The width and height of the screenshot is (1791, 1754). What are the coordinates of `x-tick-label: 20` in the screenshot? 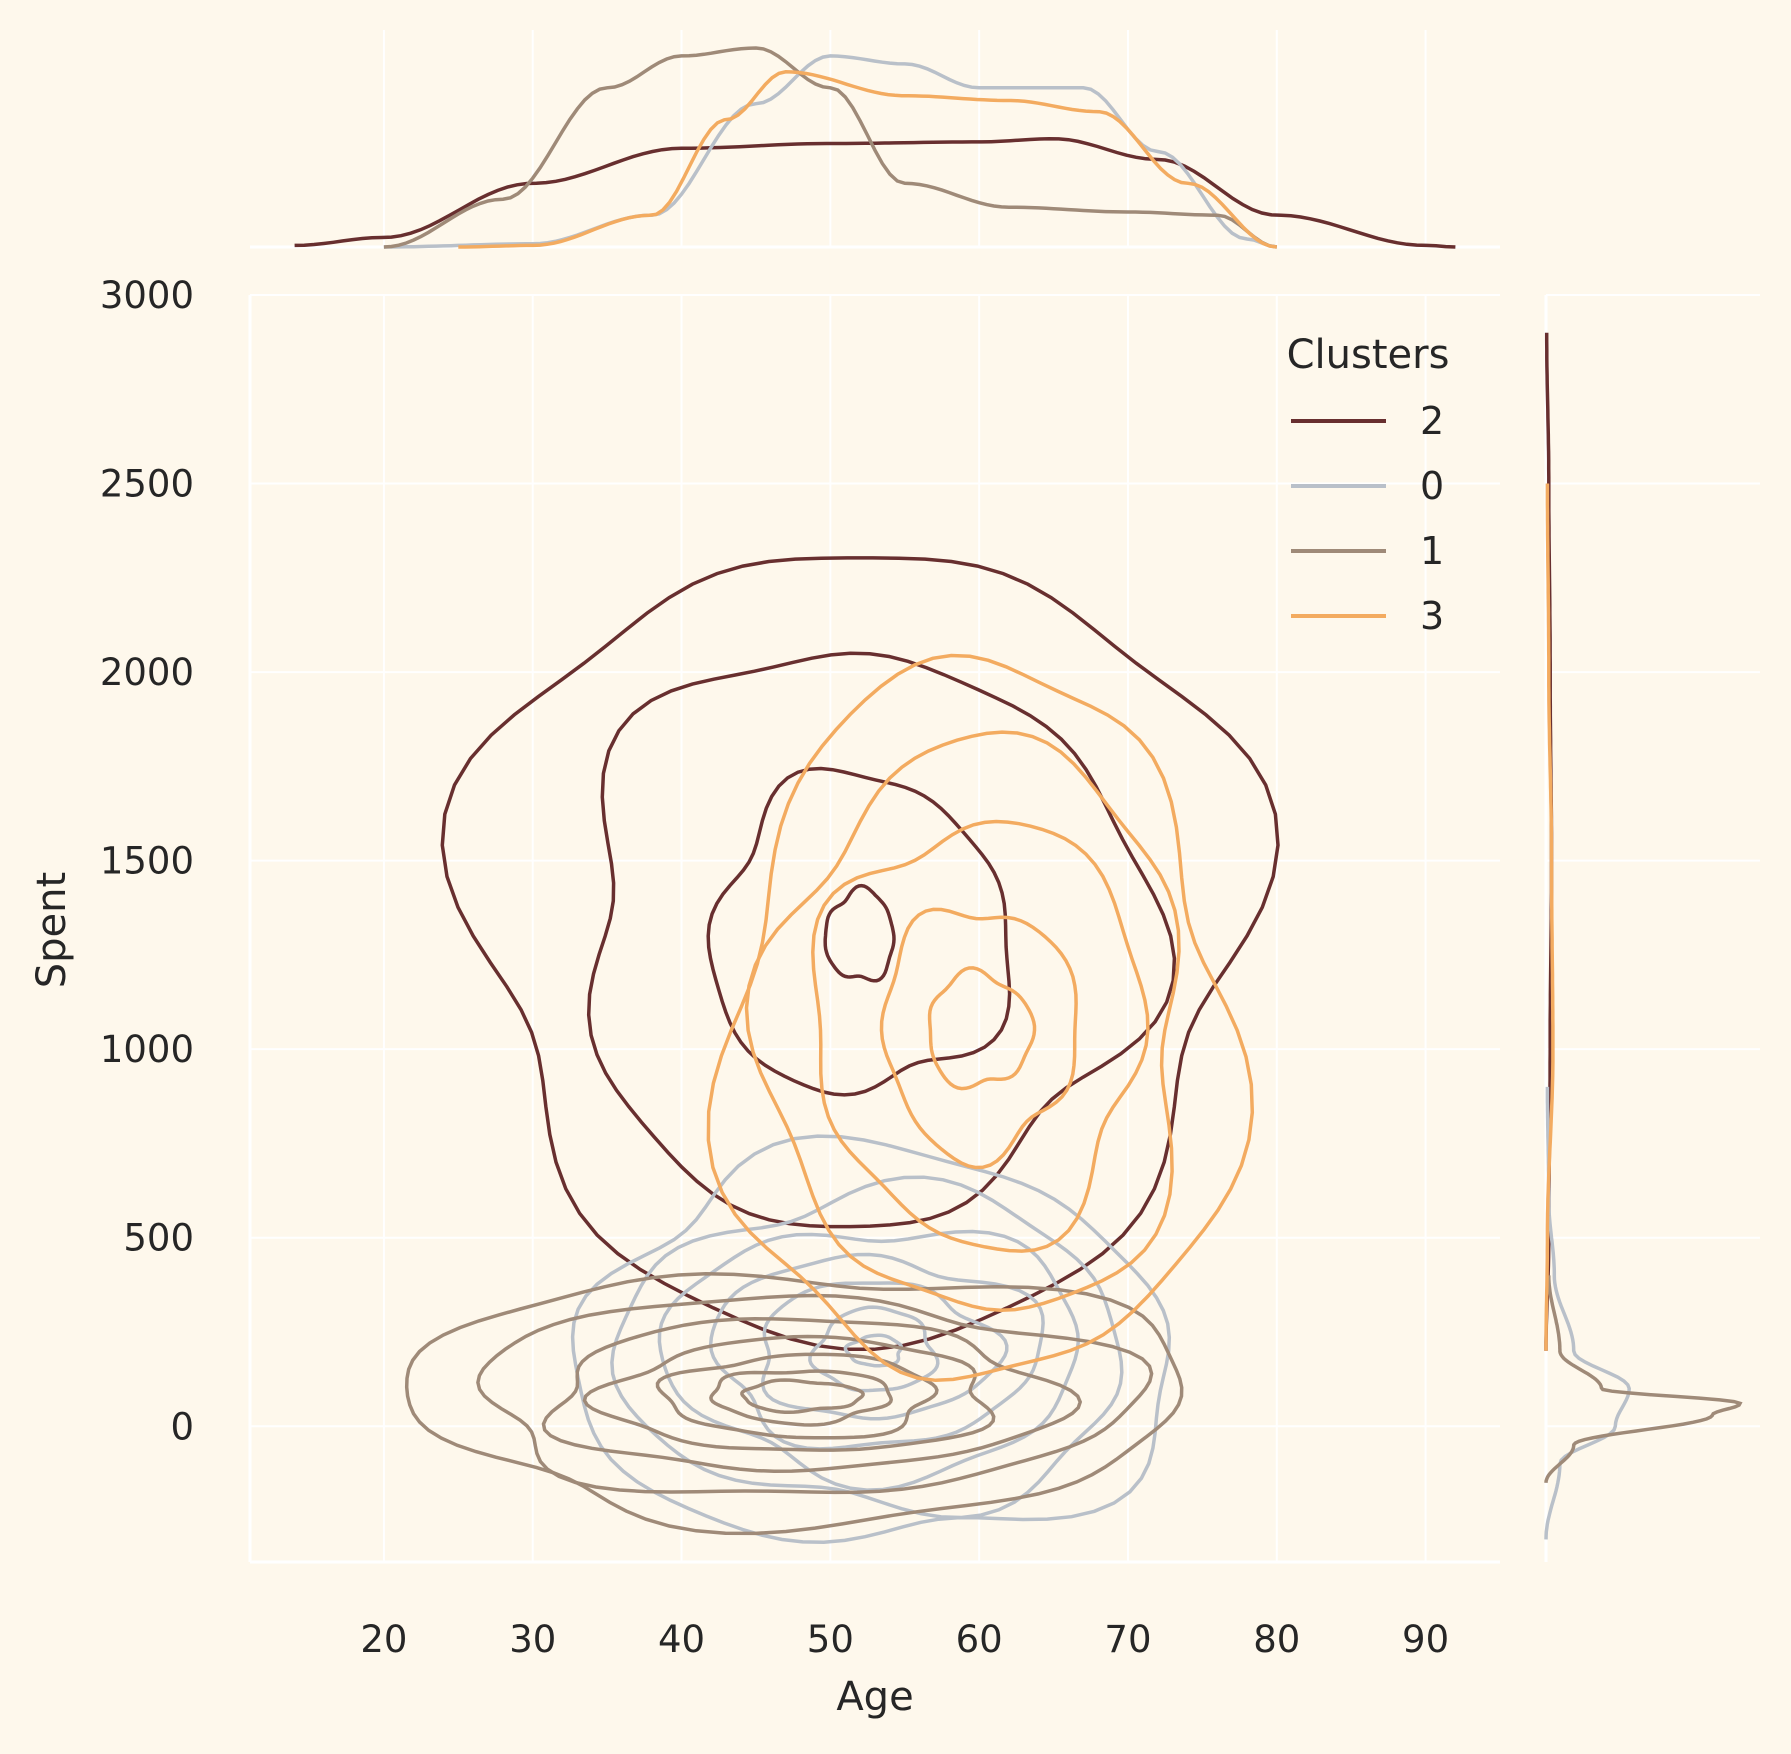 It's located at (383, 1639).